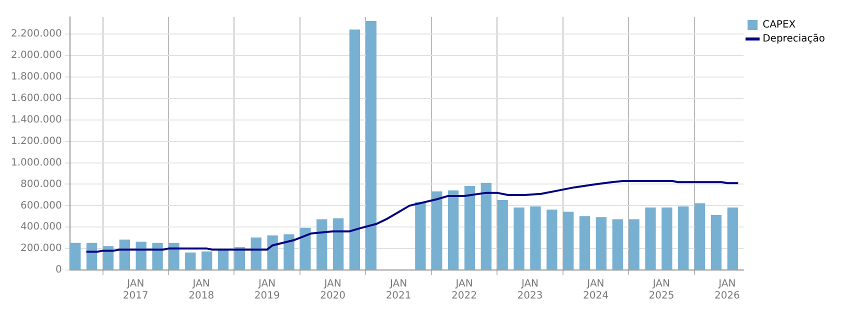  What do you see at coordinates (41, 184) in the screenshot?
I see `y-tick-label: 800.000` at bounding box center [41, 184].